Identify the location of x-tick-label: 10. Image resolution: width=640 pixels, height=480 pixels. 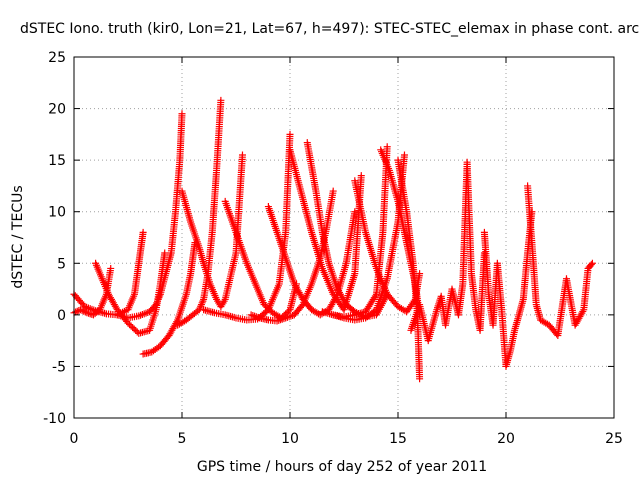
(290, 439).